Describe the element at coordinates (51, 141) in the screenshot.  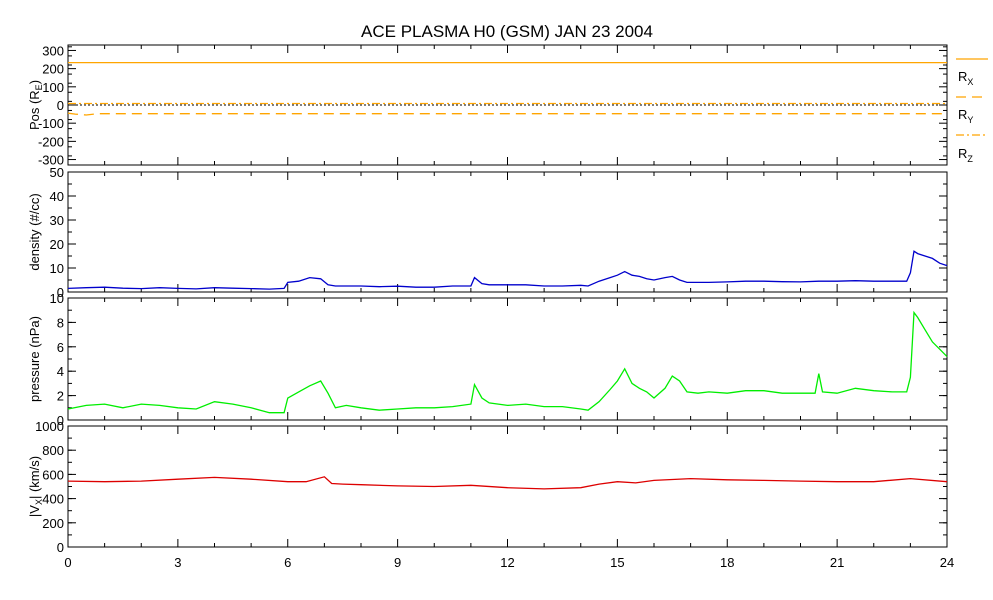
I see `y-tick-label: -200` at that location.